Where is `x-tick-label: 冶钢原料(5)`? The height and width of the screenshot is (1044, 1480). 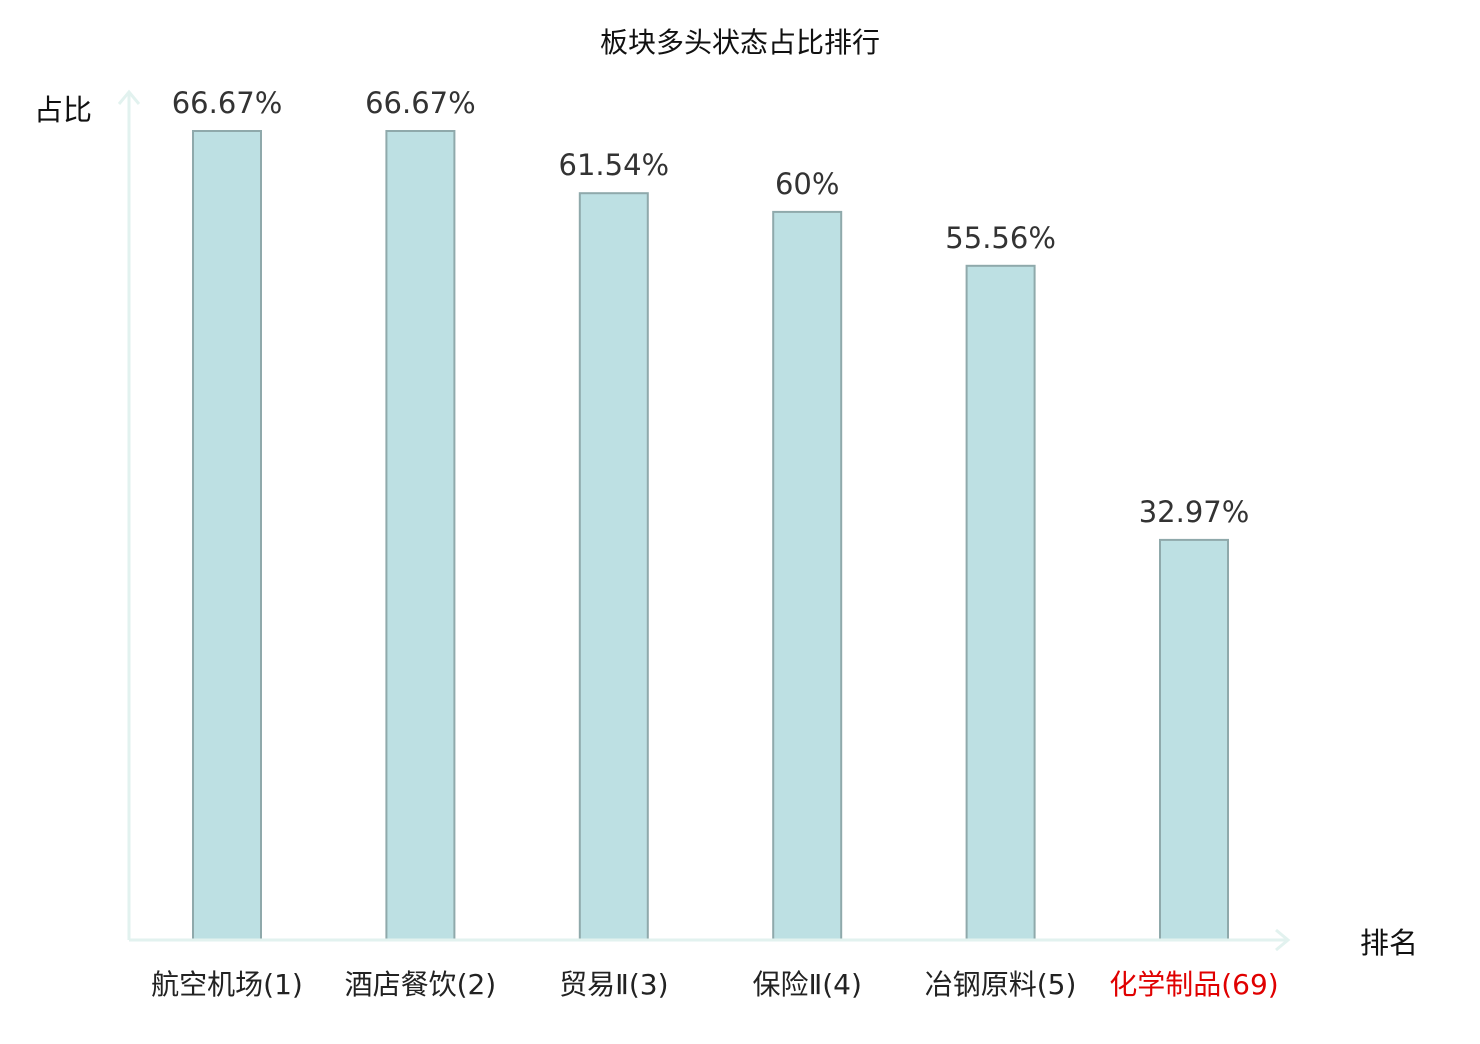 x-tick-label: 冶钢原料(5) is located at coordinates (1001, 984).